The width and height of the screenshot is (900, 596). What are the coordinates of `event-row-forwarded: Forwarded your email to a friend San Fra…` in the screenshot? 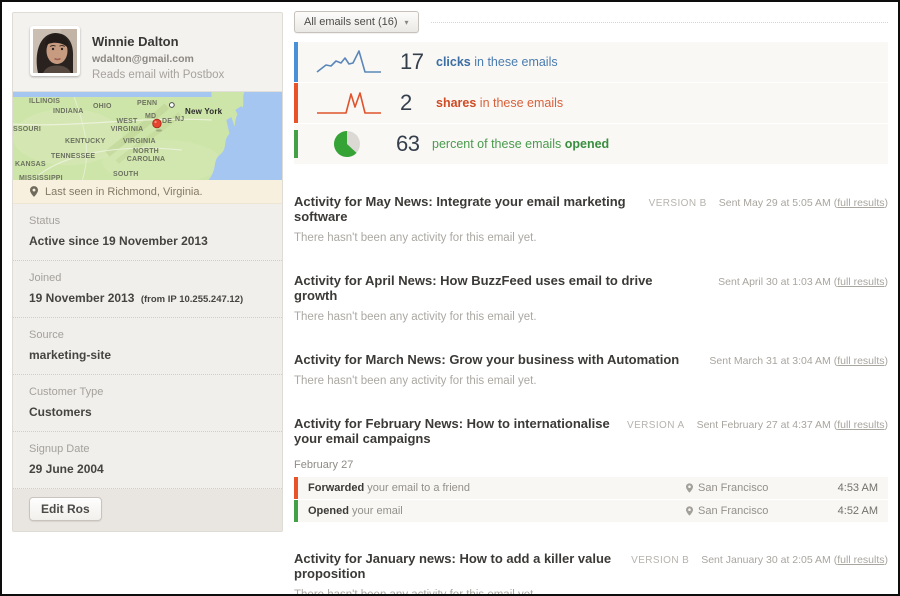 It's located at (591, 488).